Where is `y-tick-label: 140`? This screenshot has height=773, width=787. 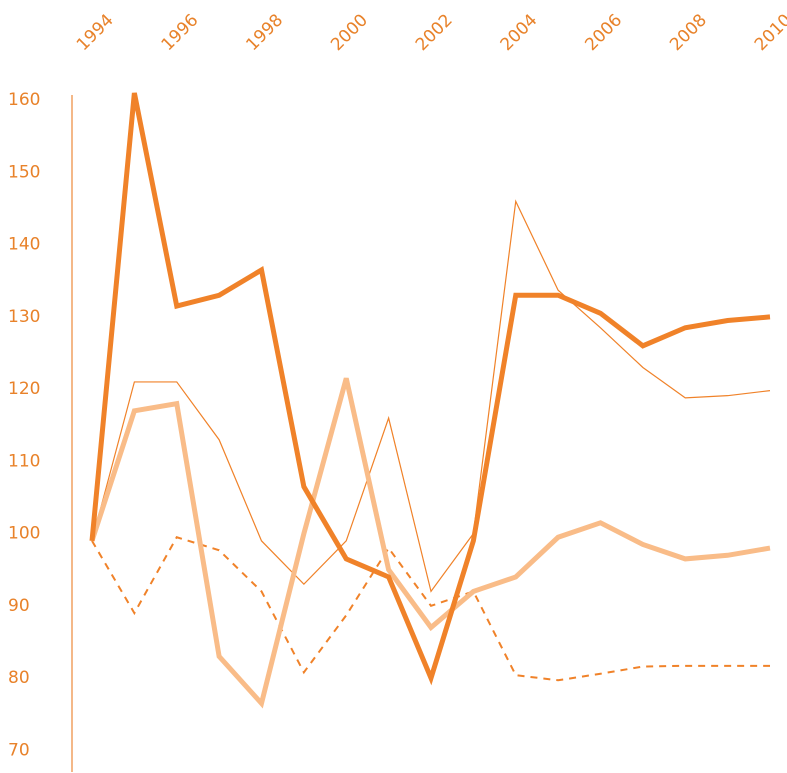
y-tick-label: 140 is located at coordinates (24, 245).